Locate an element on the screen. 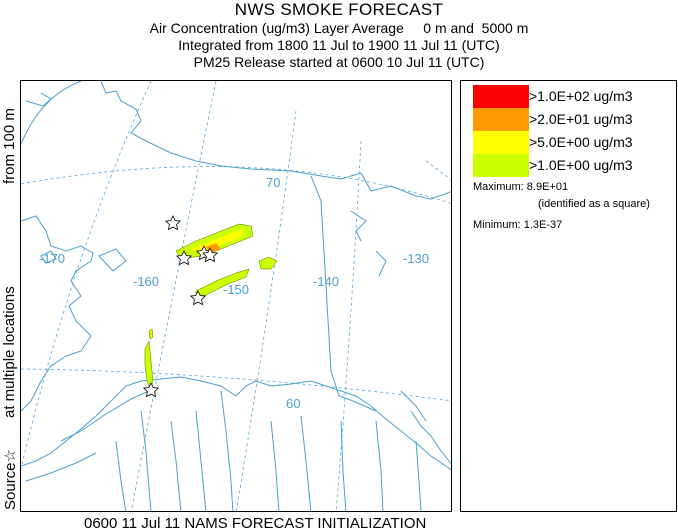  side-label-source: Source☆ is located at coordinates (10, 479).